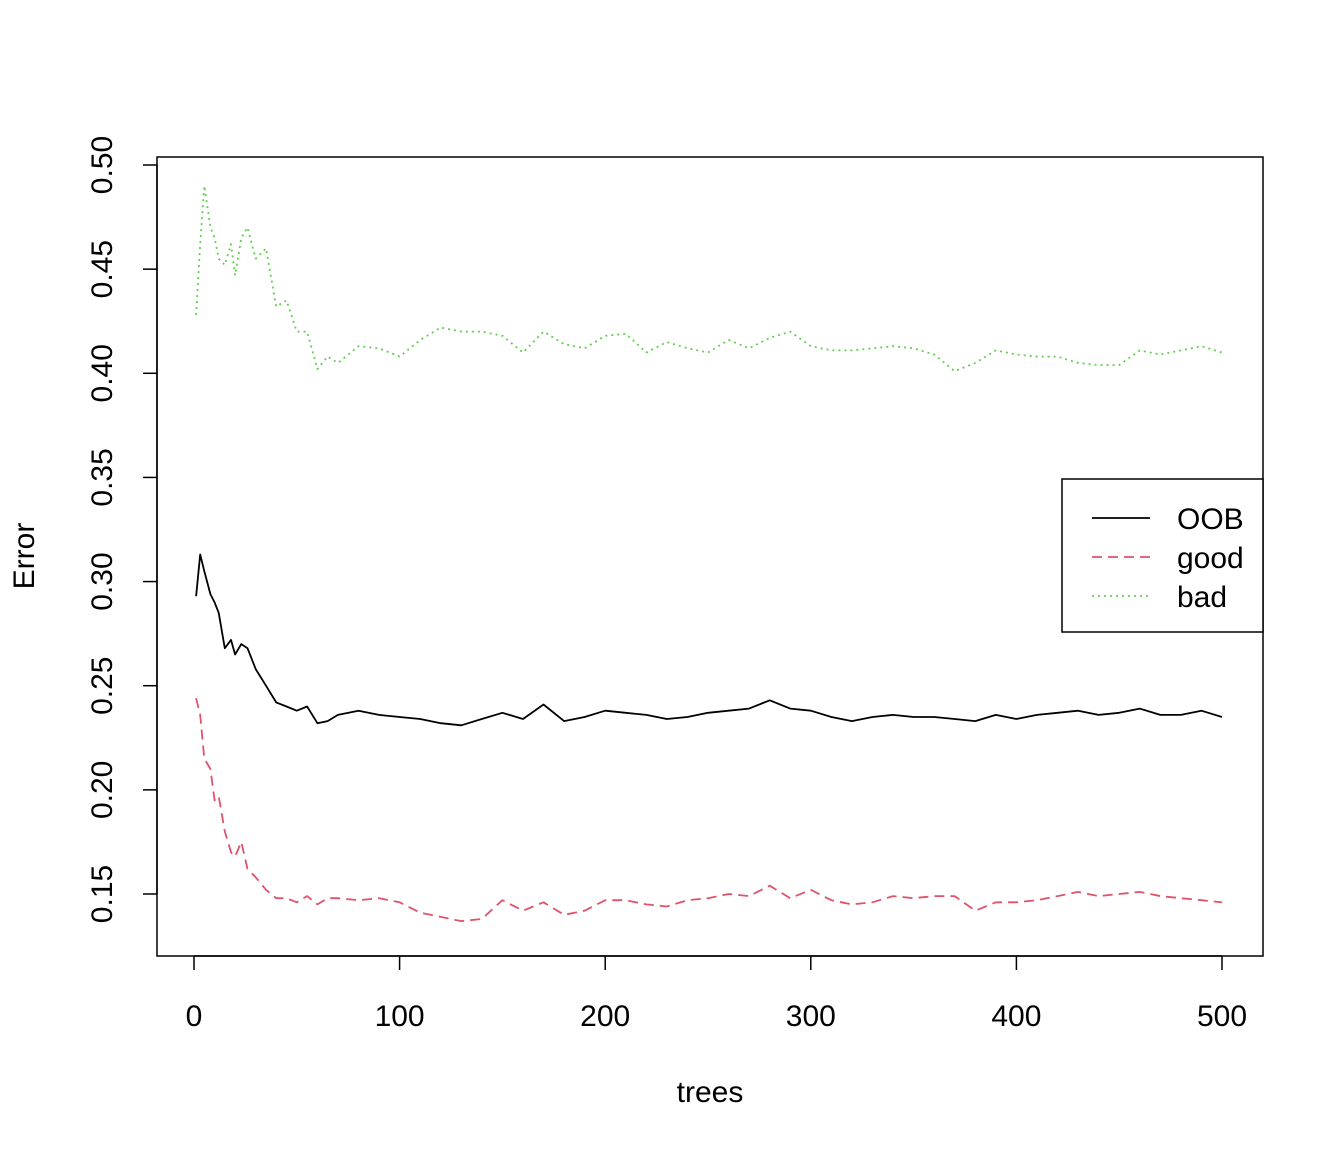 The width and height of the screenshot is (1344, 1152). Describe the element at coordinates (102, 790) in the screenshot. I see `y-tick-label: 0.20` at that location.